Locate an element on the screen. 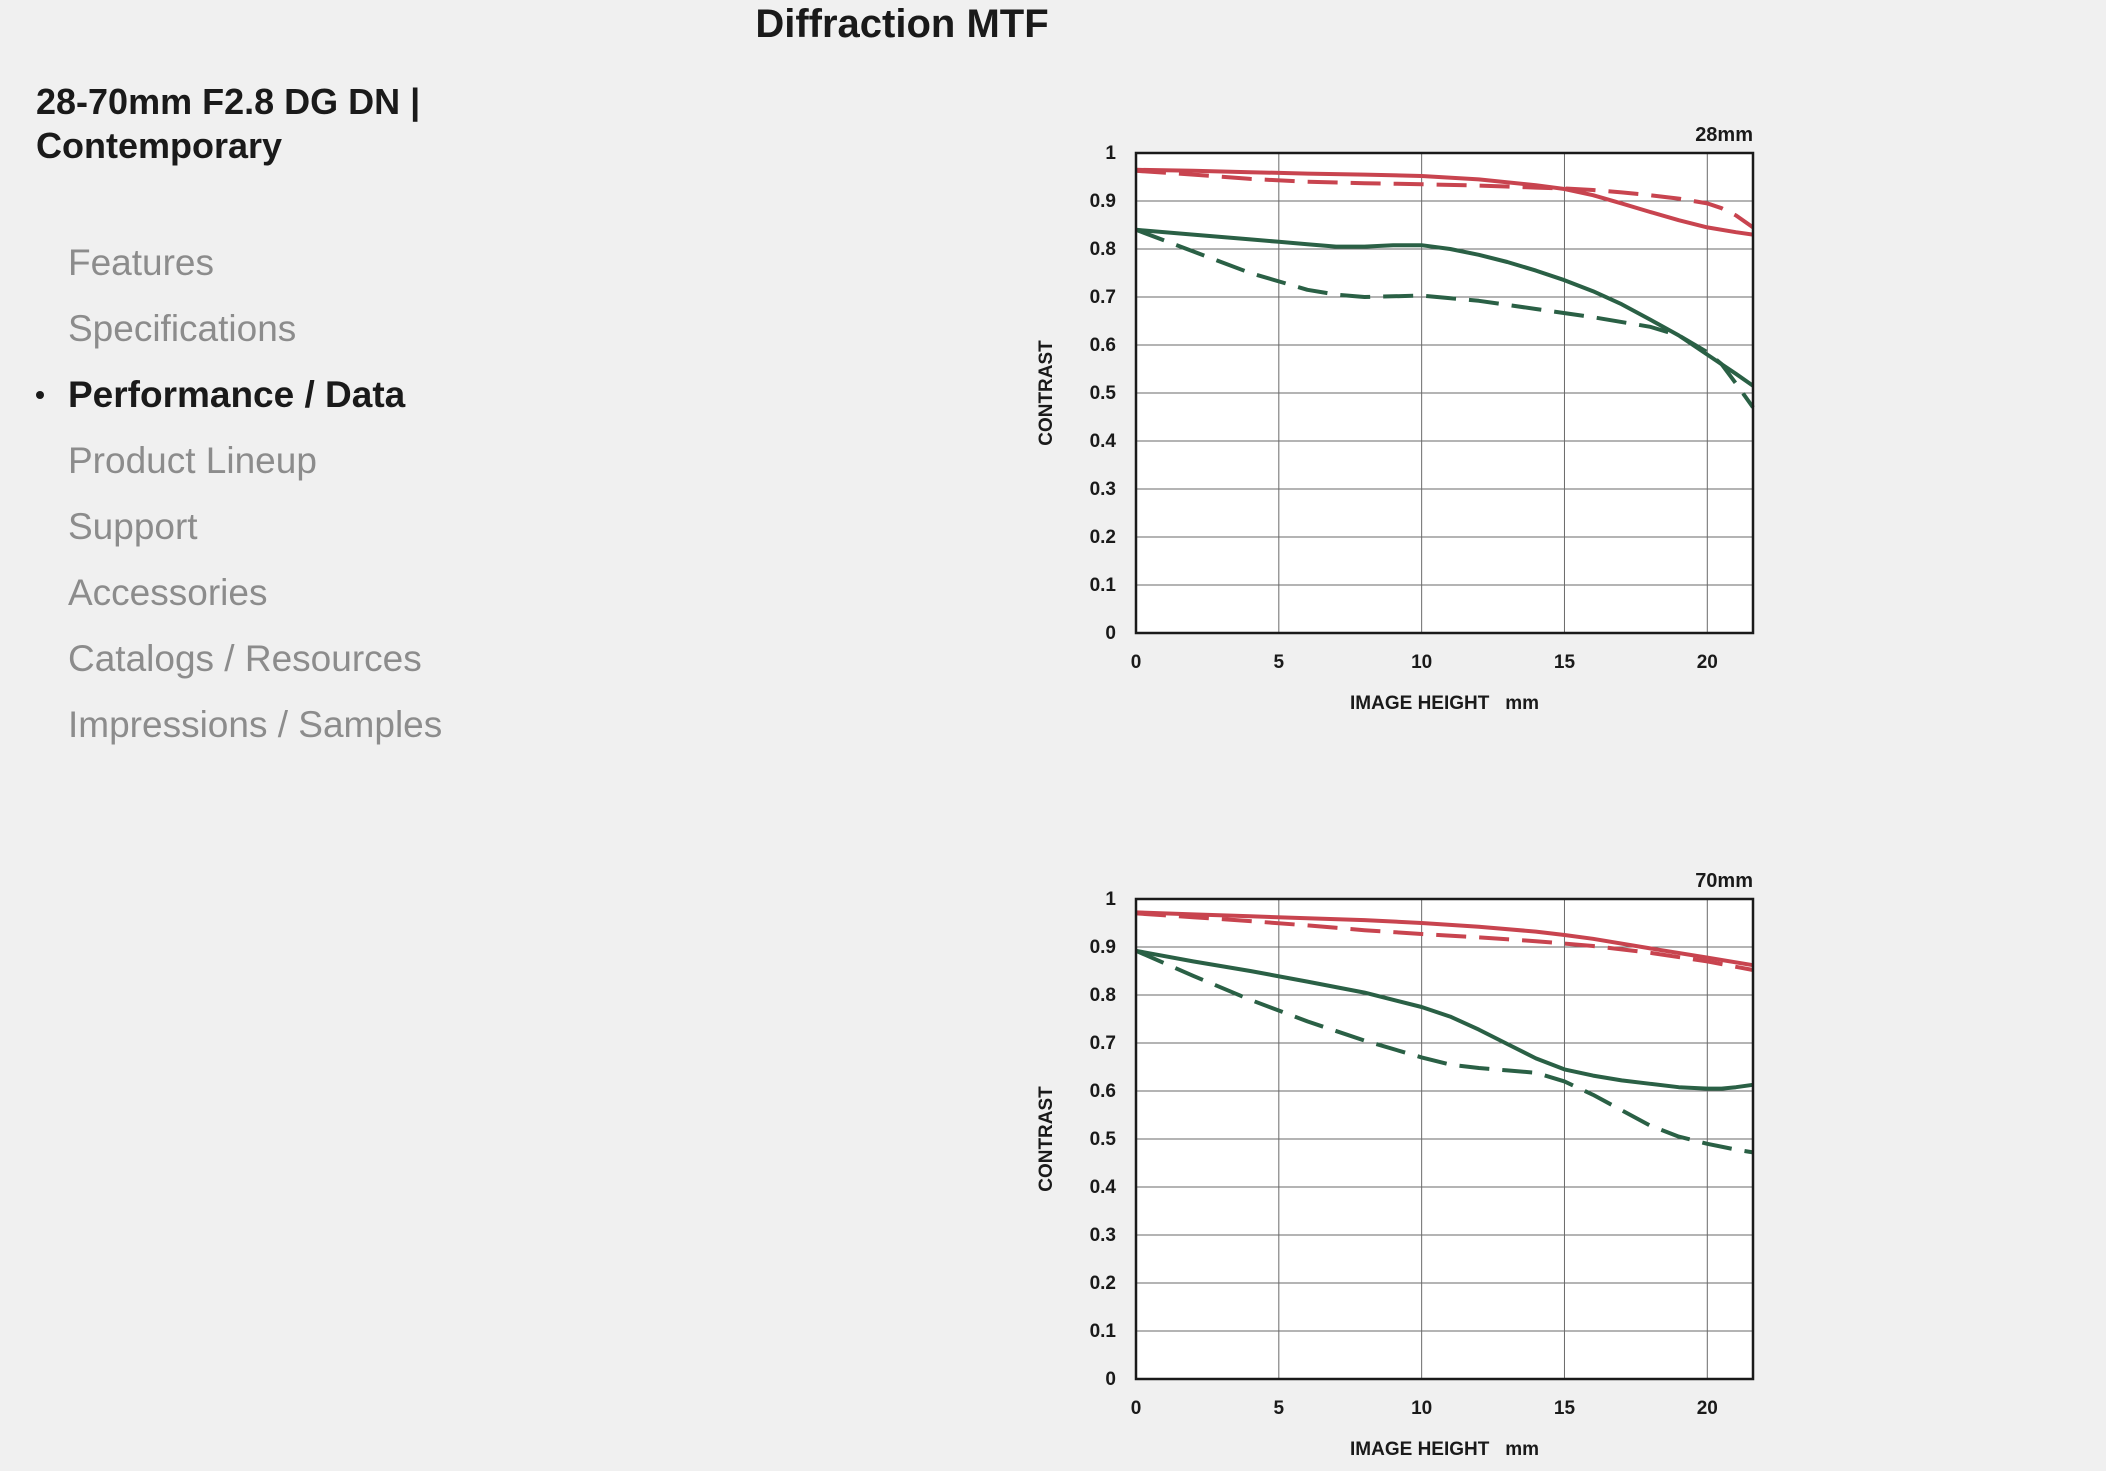 The height and width of the screenshot is (1471, 2106). product-title-line2: Contemporary is located at coordinates (159, 145).